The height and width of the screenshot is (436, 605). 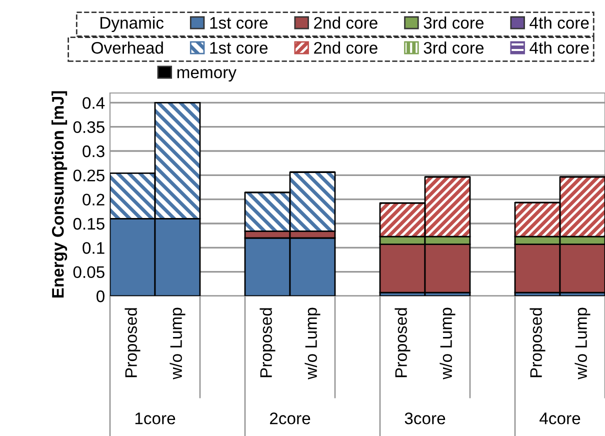 I want to click on y-tick-label: 0.35, so click(x=88, y=127).